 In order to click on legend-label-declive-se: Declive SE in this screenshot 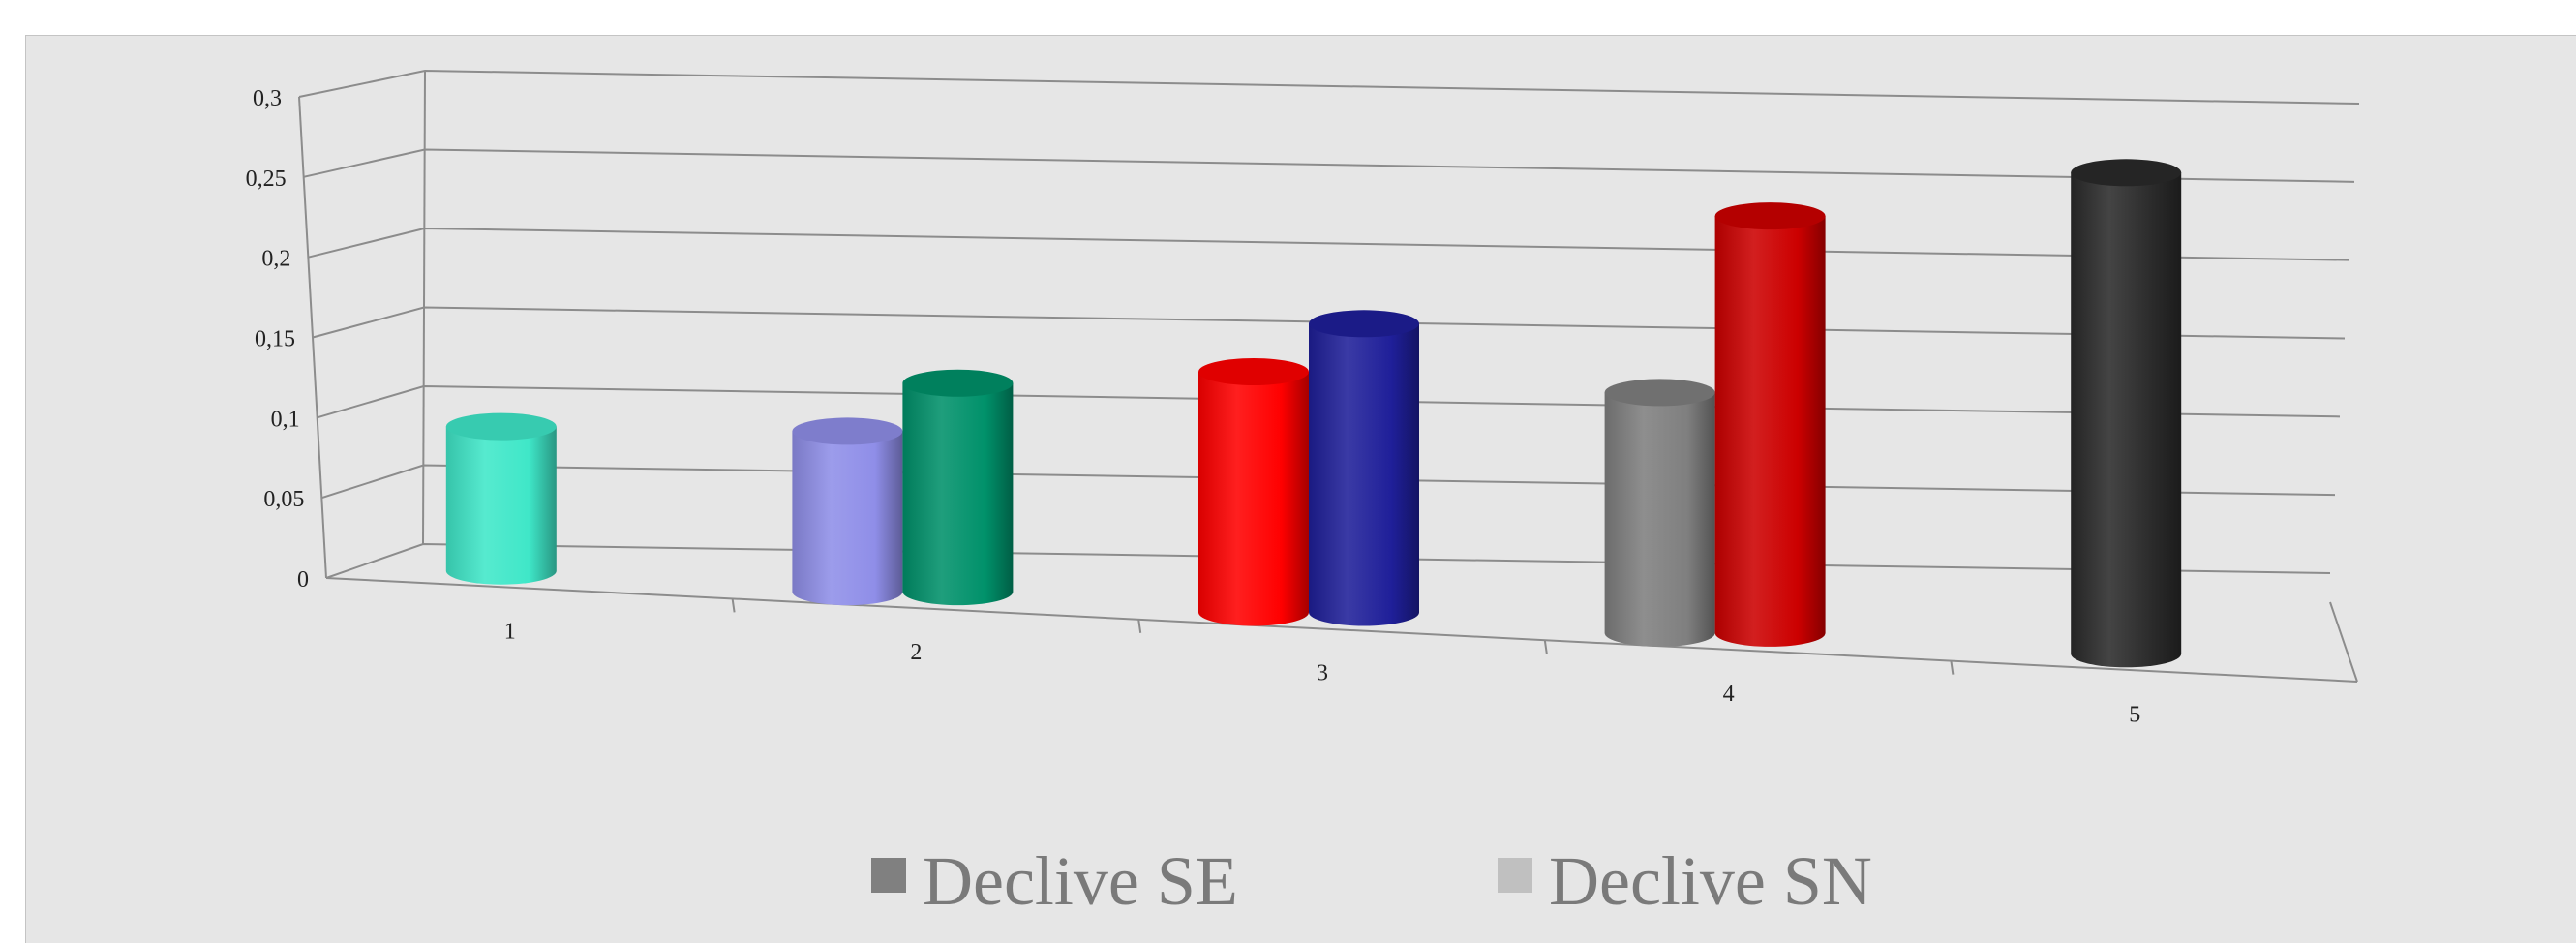, I will do `click(1081, 881)`.